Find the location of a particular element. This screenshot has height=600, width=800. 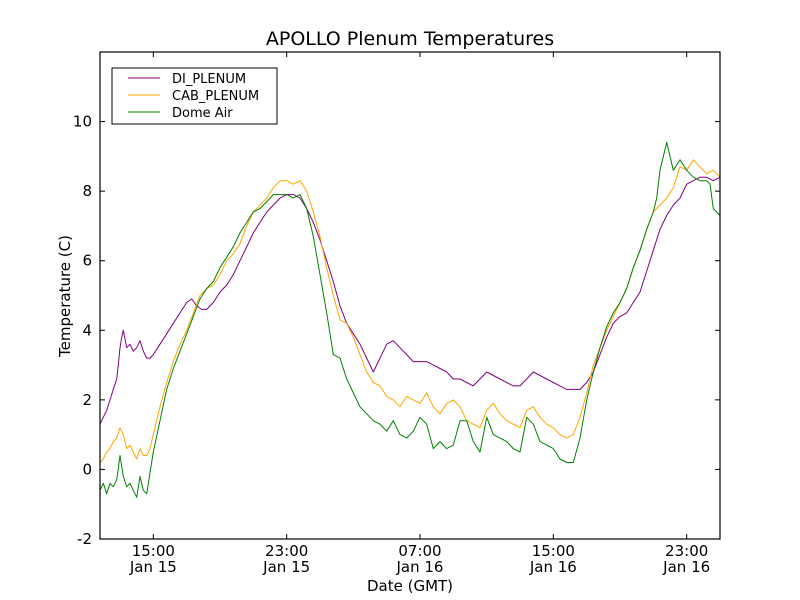

legend: DI_PLENUM CAB_PLENUM Dome Air is located at coordinates (194, 96).